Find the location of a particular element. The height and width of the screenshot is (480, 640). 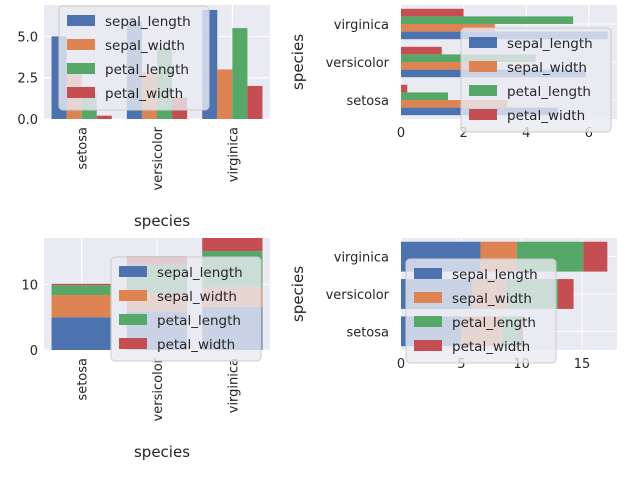

y-tick-label: 2.5 is located at coordinates (27, 79).